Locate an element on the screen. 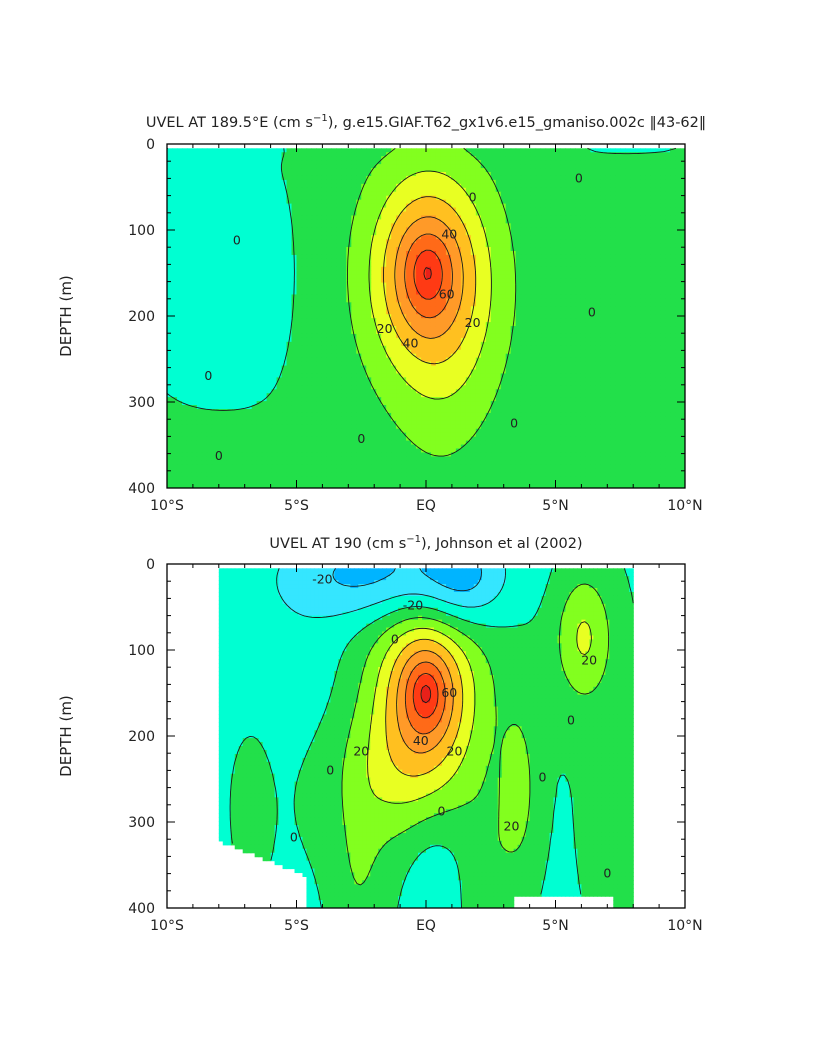  title-prefix: UVEL AT 189.5°E (cm s is located at coordinates (229, 123).